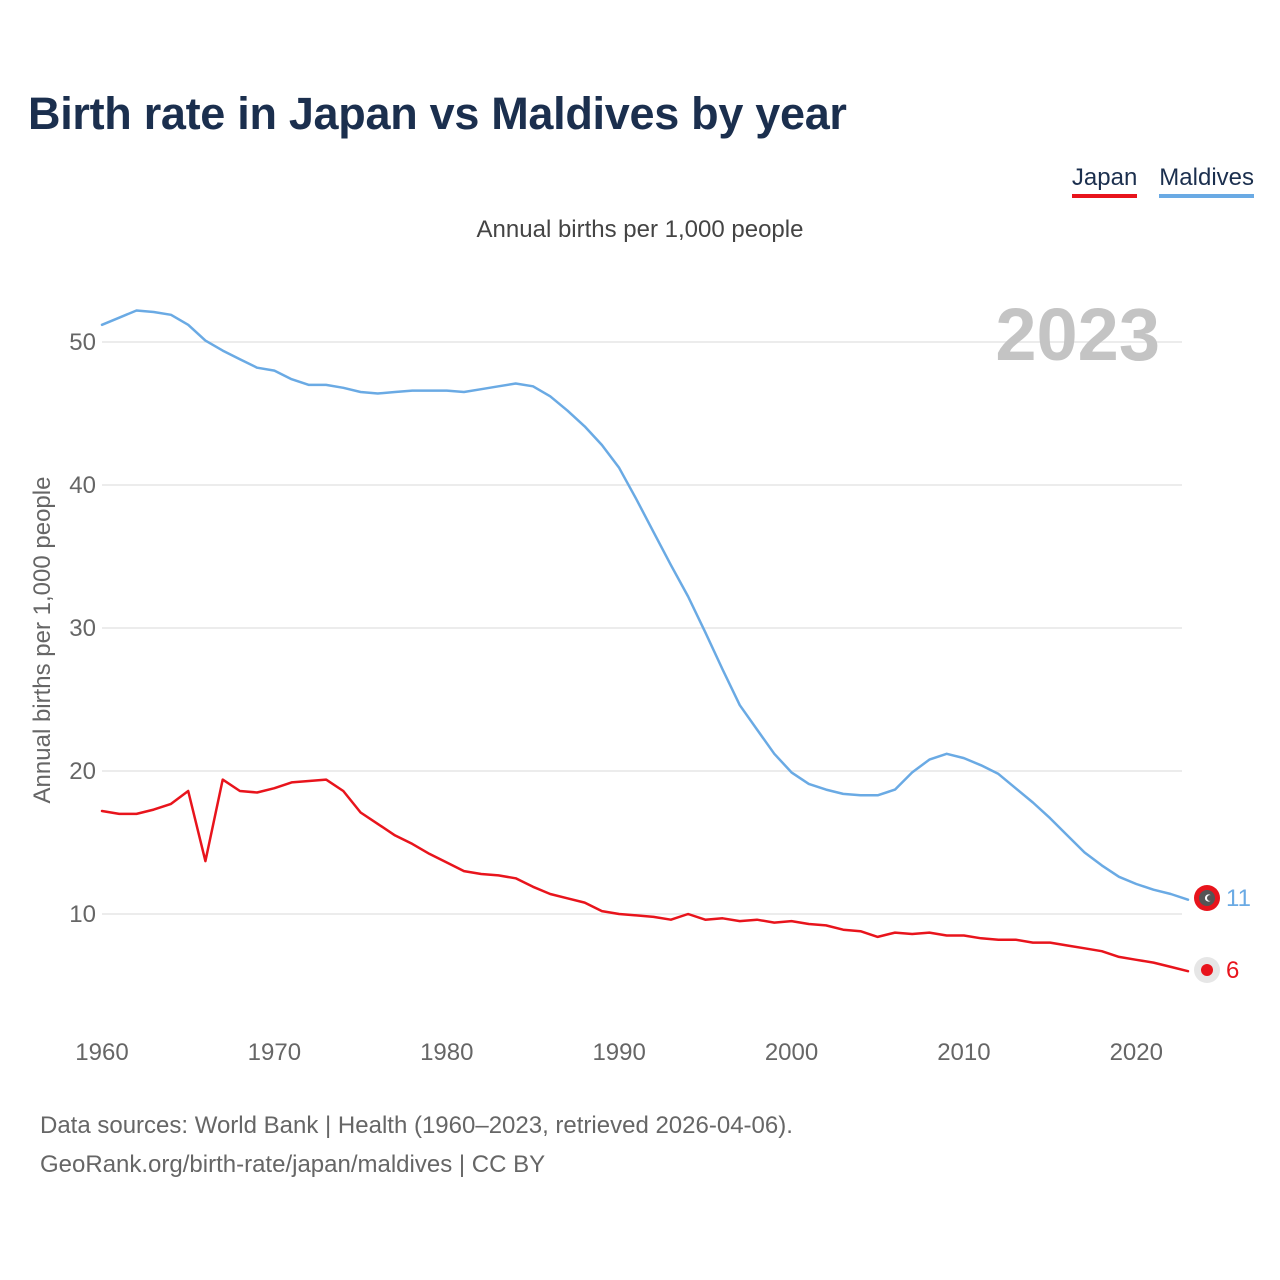  Describe the element at coordinates (1210, 898) in the screenshot. I see `crescent-cut` at that location.